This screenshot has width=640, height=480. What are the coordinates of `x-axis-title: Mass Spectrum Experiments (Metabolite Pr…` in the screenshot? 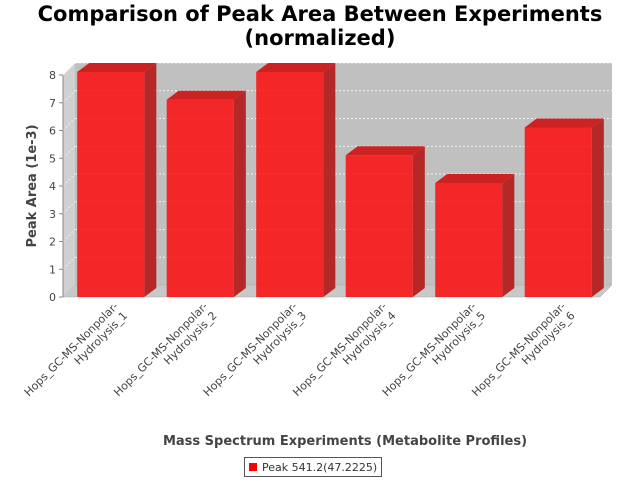 It's located at (345, 441).